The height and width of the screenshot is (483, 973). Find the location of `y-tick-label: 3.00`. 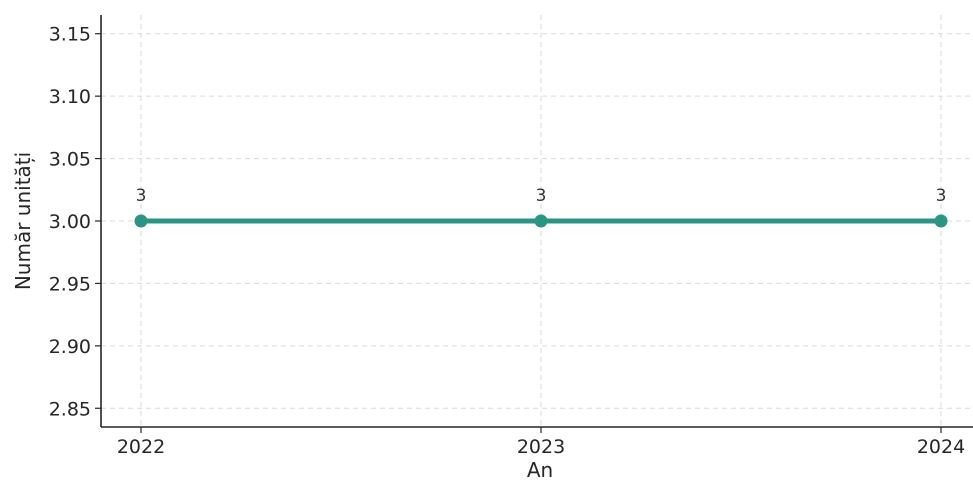

y-tick-label: 3.00 is located at coordinates (70, 222).